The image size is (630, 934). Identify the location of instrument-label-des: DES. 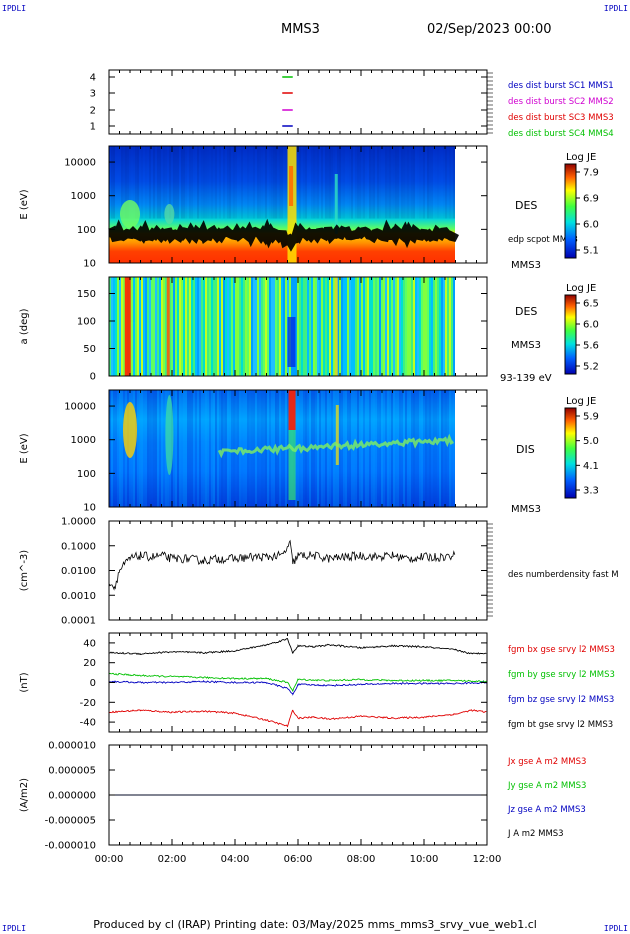
(526, 205).